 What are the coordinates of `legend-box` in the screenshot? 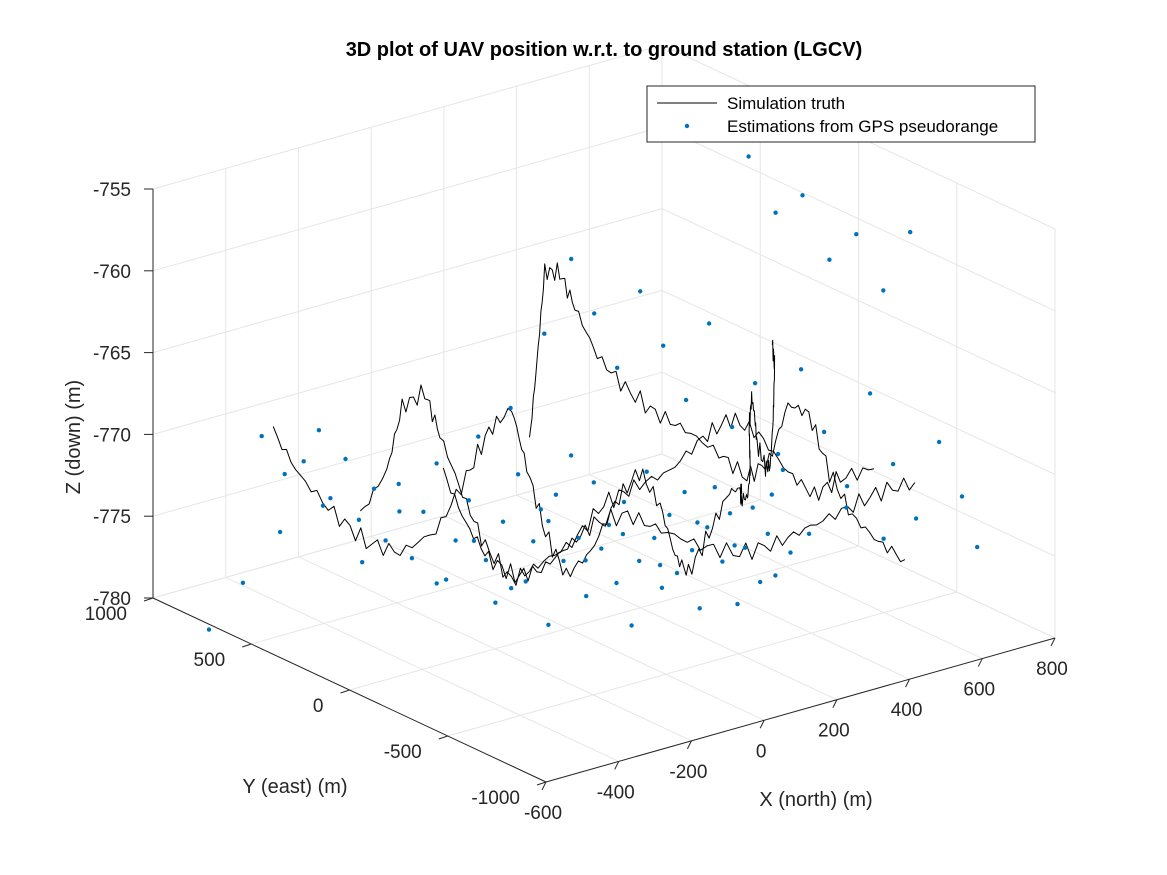 It's located at (841, 114).